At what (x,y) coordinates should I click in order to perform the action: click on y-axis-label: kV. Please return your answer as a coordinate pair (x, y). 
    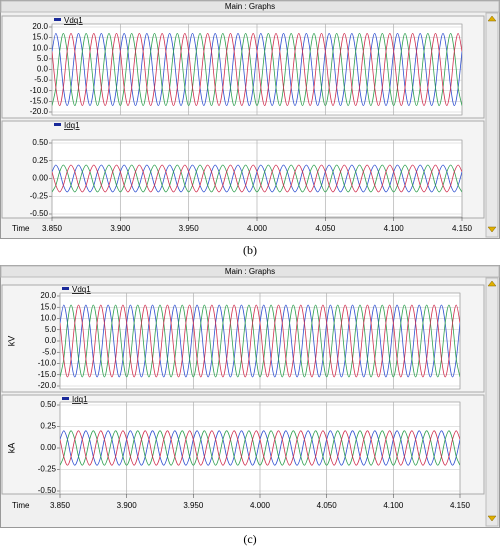
    Looking at the image, I should click on (11, 341).